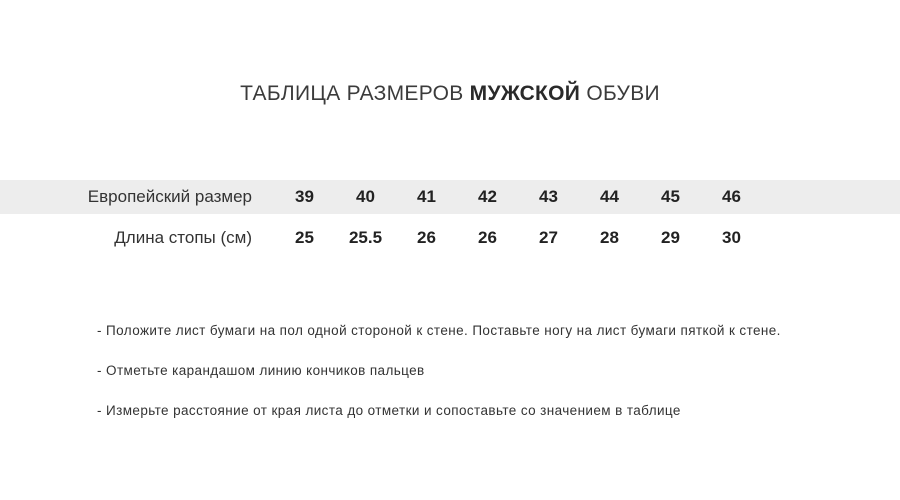 Image resolution: width=900 pixels, height=500 pixels. What do you see at coordinates (450, 238) in the screenshot?
I see `table-row: Длина стопы (см) 25 25.5 26 26 27 28 29 30` at bounding box center [450, 238].